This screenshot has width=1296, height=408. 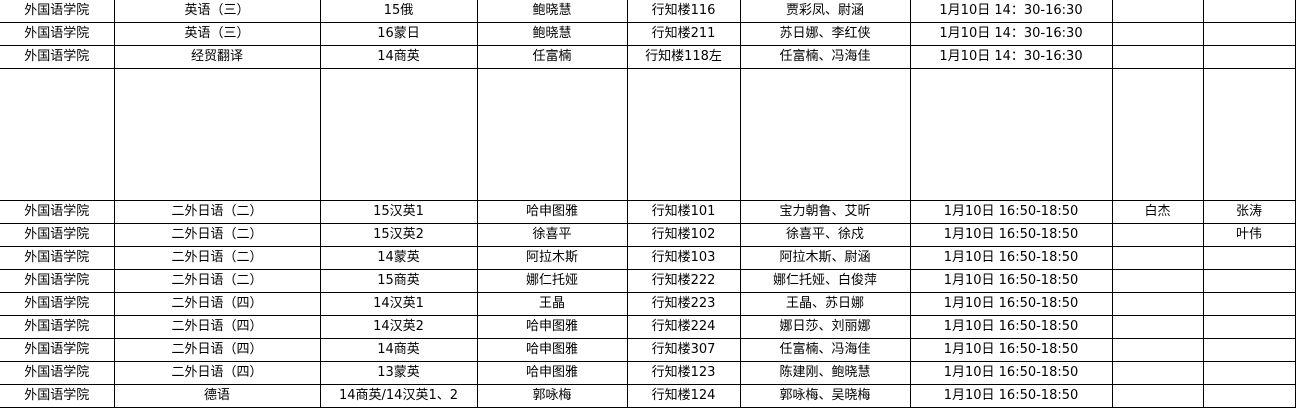 What do you see at coordinates (552, 57) in the screenshot?
I see `cell-teacher: 任富楠` at bounding box center [552, 57].